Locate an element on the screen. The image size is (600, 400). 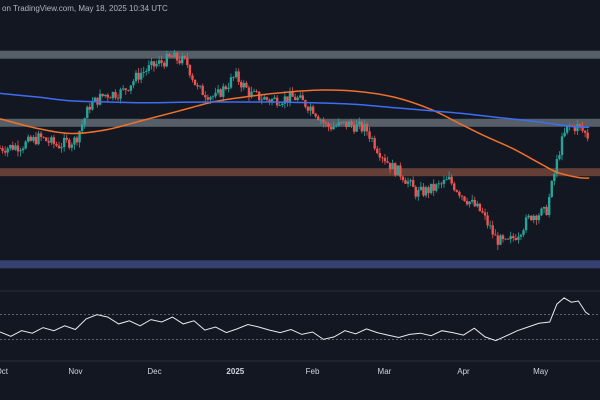
x-tick-feb: Feb is located at coordinates (313, 371).